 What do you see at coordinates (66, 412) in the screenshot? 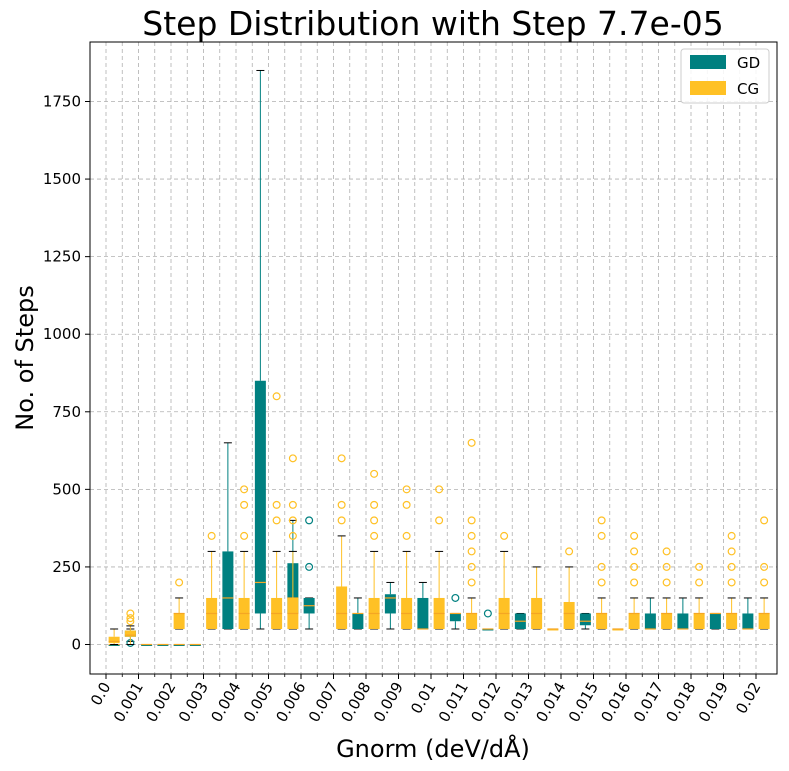
I see `y-tick-label: 750` at bounding box center [66, 412].